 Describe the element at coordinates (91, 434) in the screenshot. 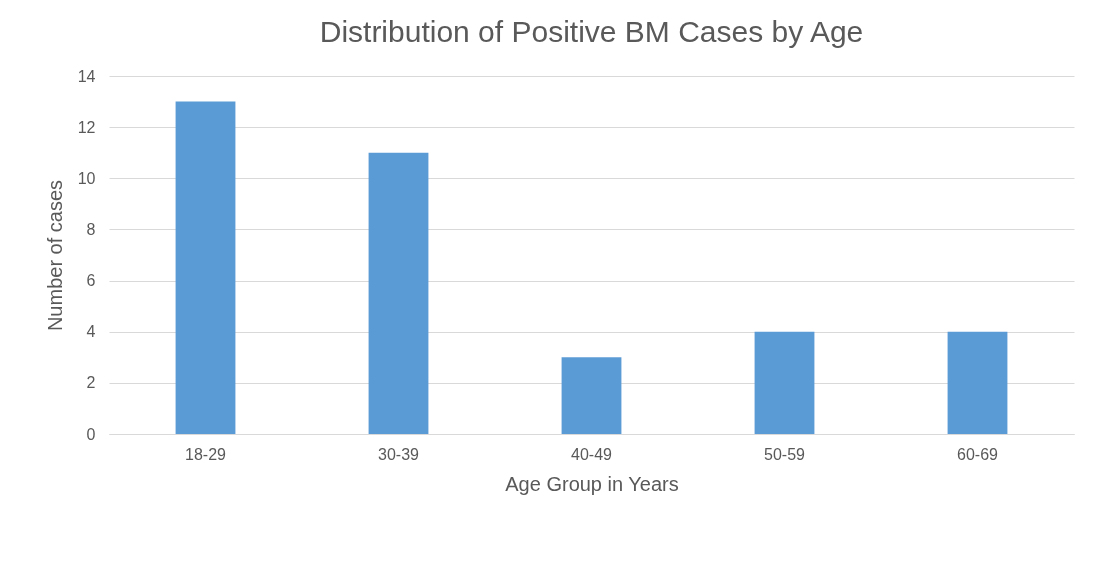

I see `y-tick-label: 0` at that location.